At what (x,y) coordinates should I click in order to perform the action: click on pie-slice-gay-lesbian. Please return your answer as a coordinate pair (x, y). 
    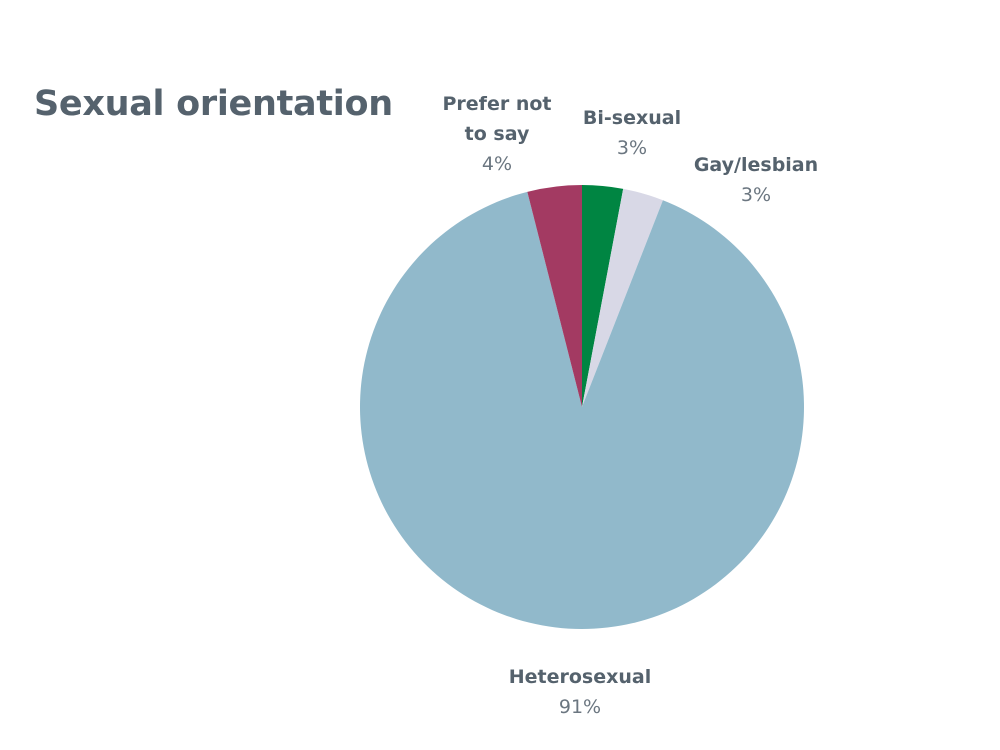
    Looking at the image, I should click on (622, 297).